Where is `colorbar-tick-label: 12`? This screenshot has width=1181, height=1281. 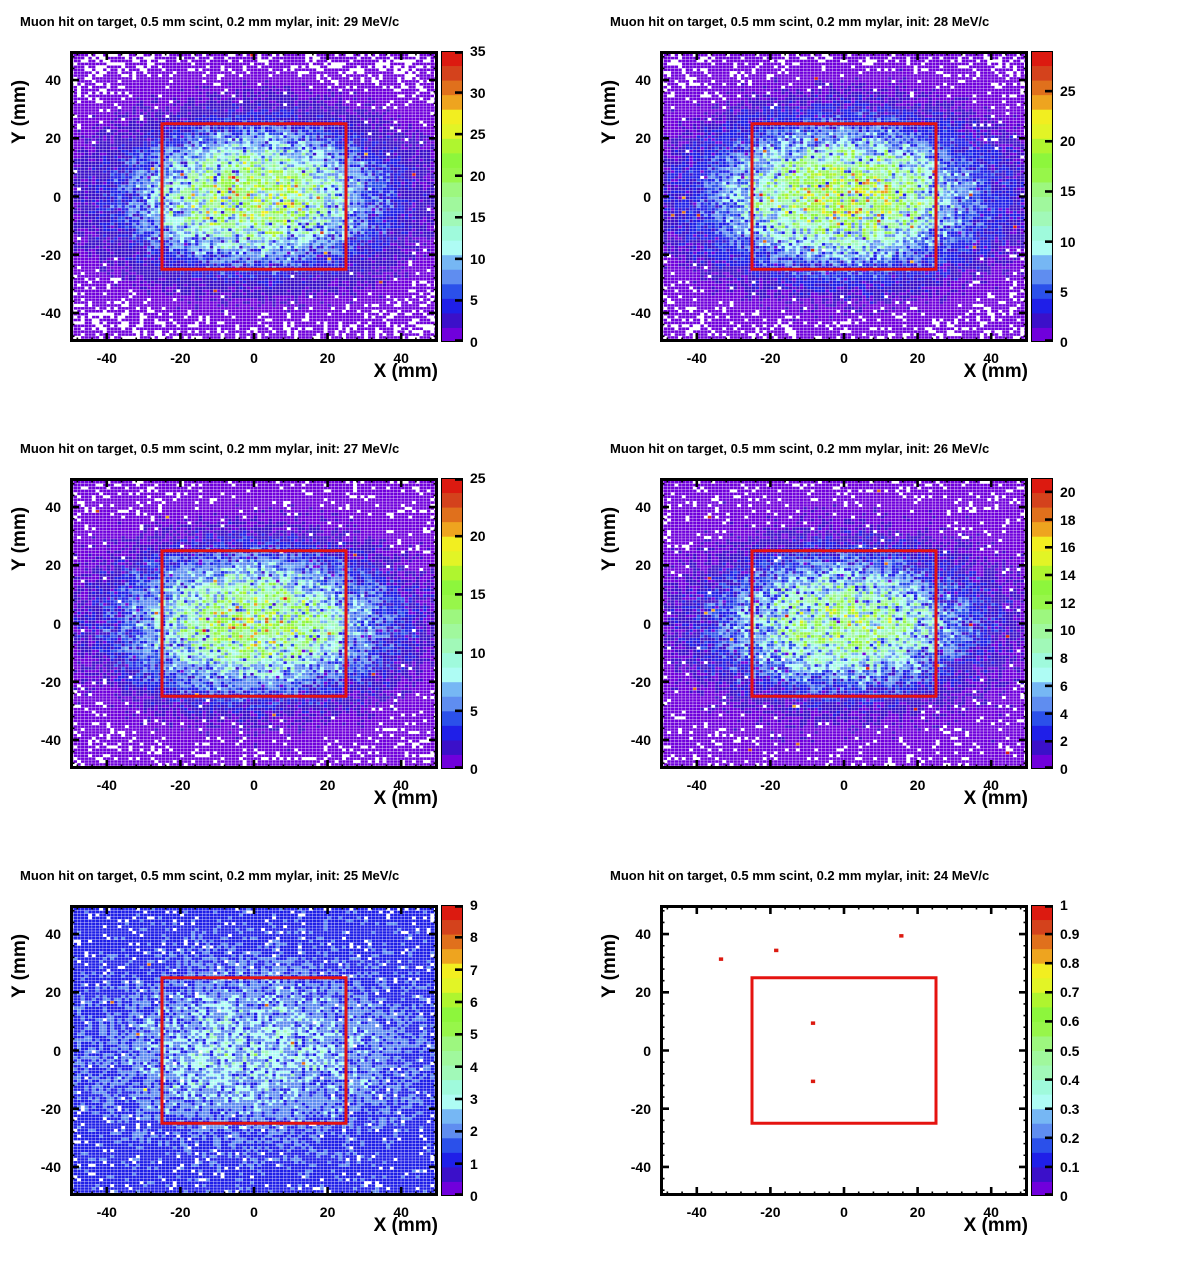
colorbar-tick-label: 12 is located at coordinates (1068, 602).